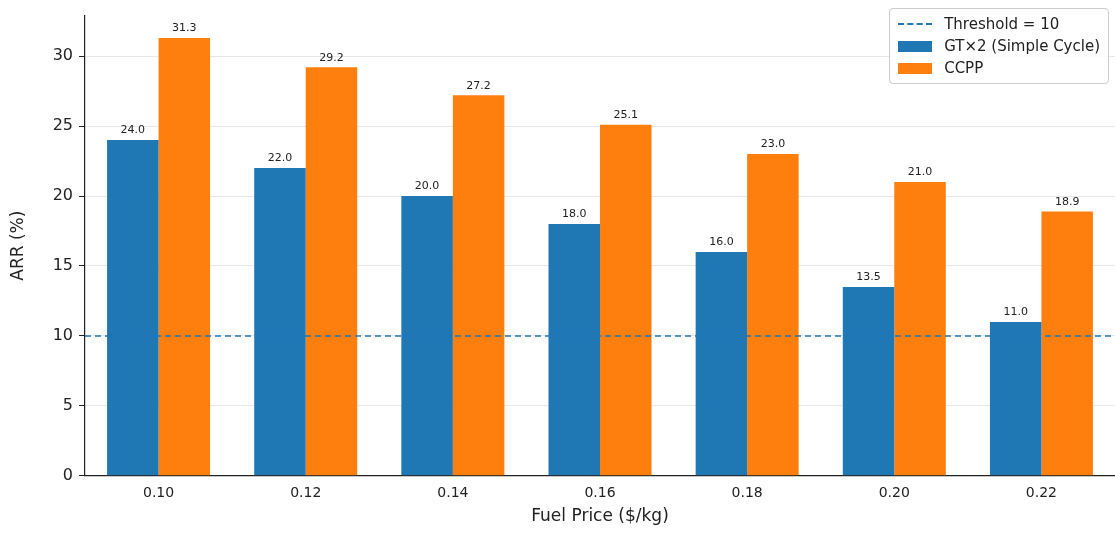 This screenshot has height=535, width=1115. What do you see at coordinates (1015, 312) in the screenshot?
I see `data-label: 11.0` at bounding box center [1015, 312].